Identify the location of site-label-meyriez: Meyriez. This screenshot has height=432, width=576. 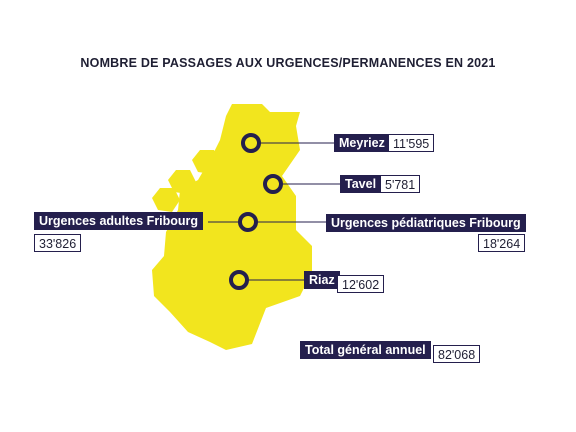
(362, 143).